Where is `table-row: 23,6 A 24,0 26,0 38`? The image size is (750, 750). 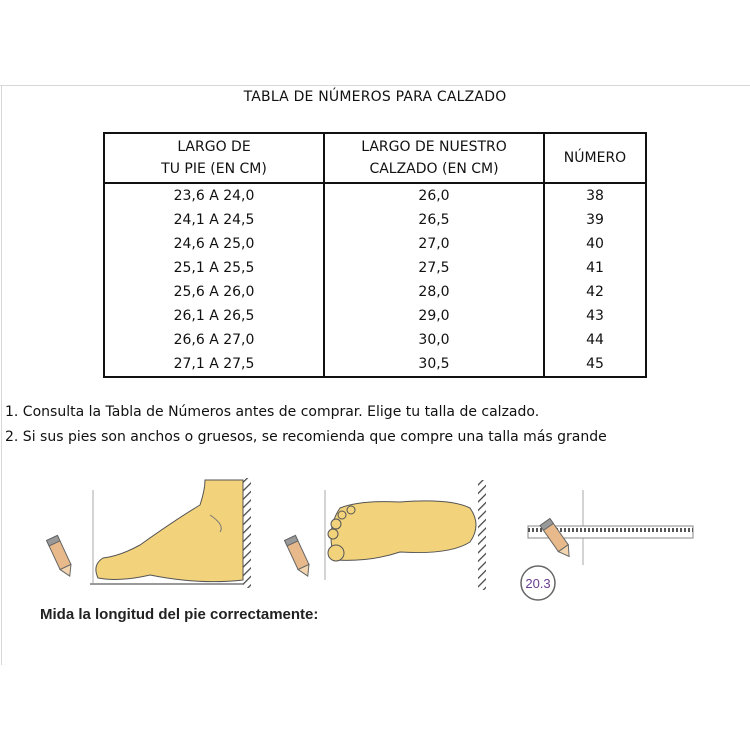 table-row: 23,6 A 24,0 26,0 38 is located at coordinates (375, 195).